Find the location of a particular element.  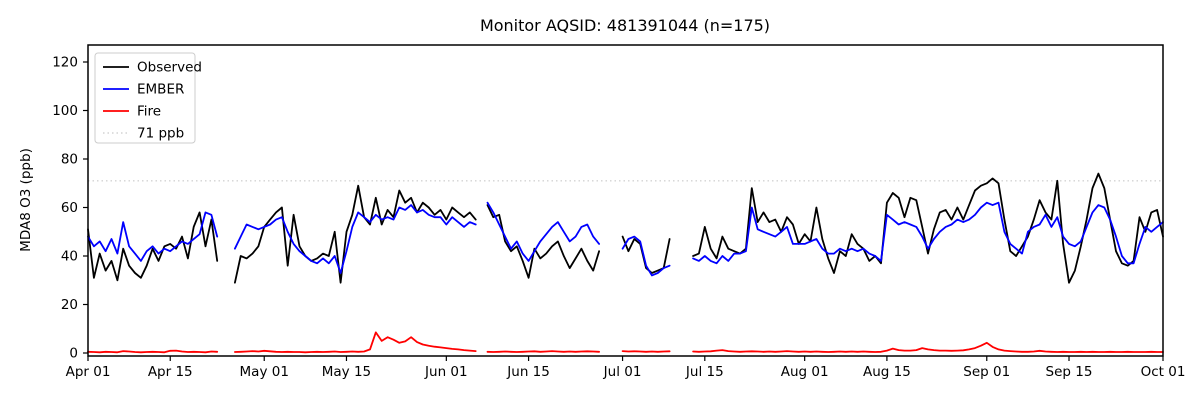

y-axis-label: MDA8 O3 (ppb) is located at coordinates (26, 200).